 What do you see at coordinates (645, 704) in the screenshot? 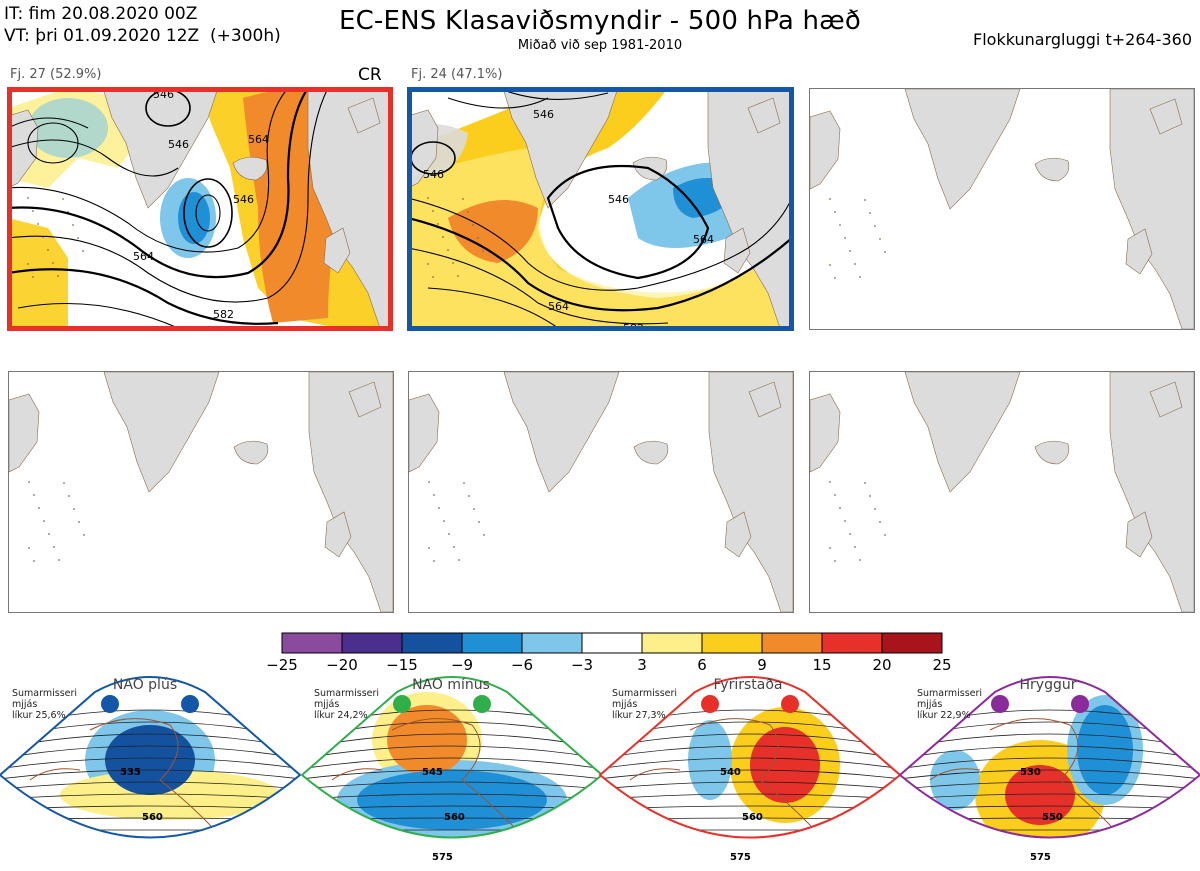
I see `regime-3-note: Sumarmisseri mjjás líkur 27,3%` at bounding box center [645, 704].